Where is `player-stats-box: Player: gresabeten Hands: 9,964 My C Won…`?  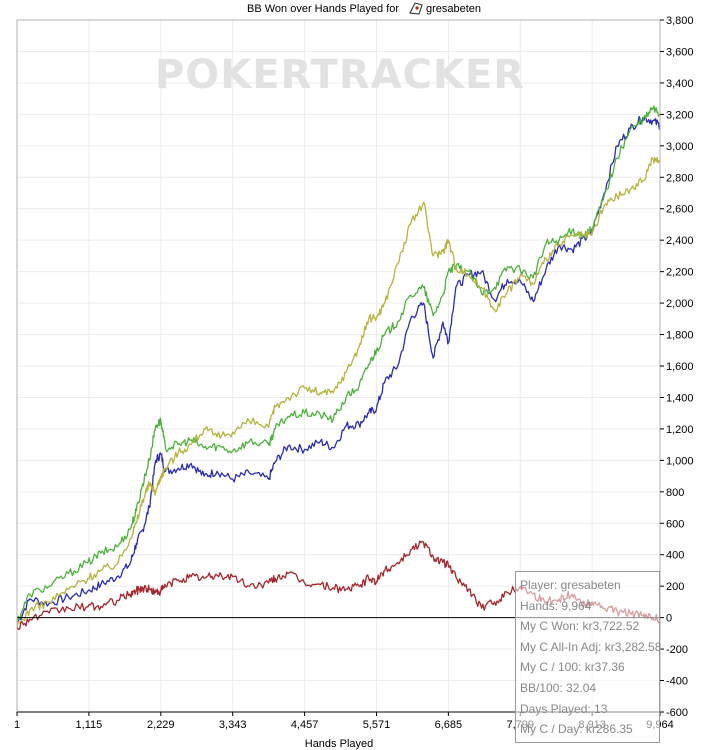 player-stats-box: Player: gresabeten Hands: 9,964 My C Won… is located at coordinates (588, 657).